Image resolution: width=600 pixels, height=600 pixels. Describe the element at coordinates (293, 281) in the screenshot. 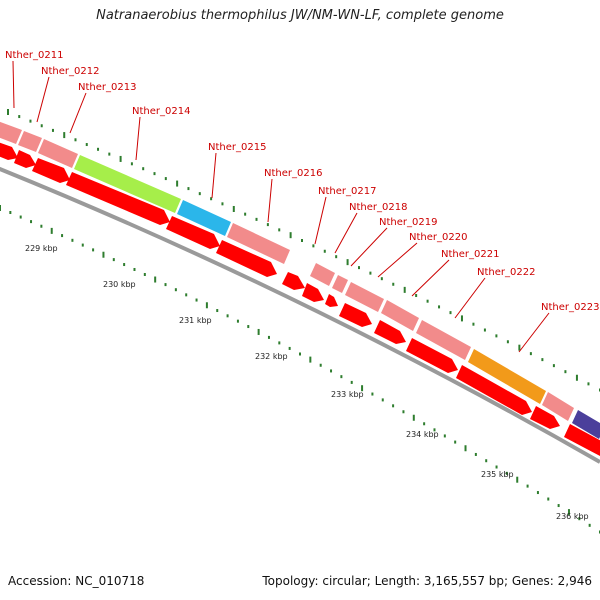

I see `gene-arrow-0217a` at that location.